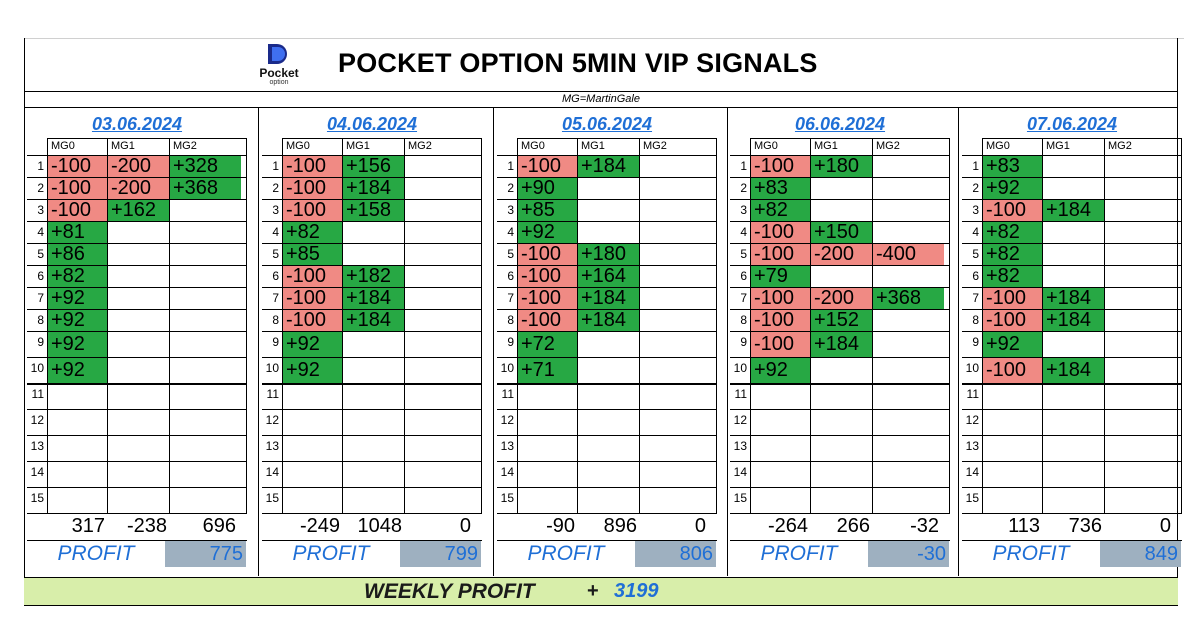 The image size is (1200, 630). I want to click on signal-cell: +81, so click(77, 232).